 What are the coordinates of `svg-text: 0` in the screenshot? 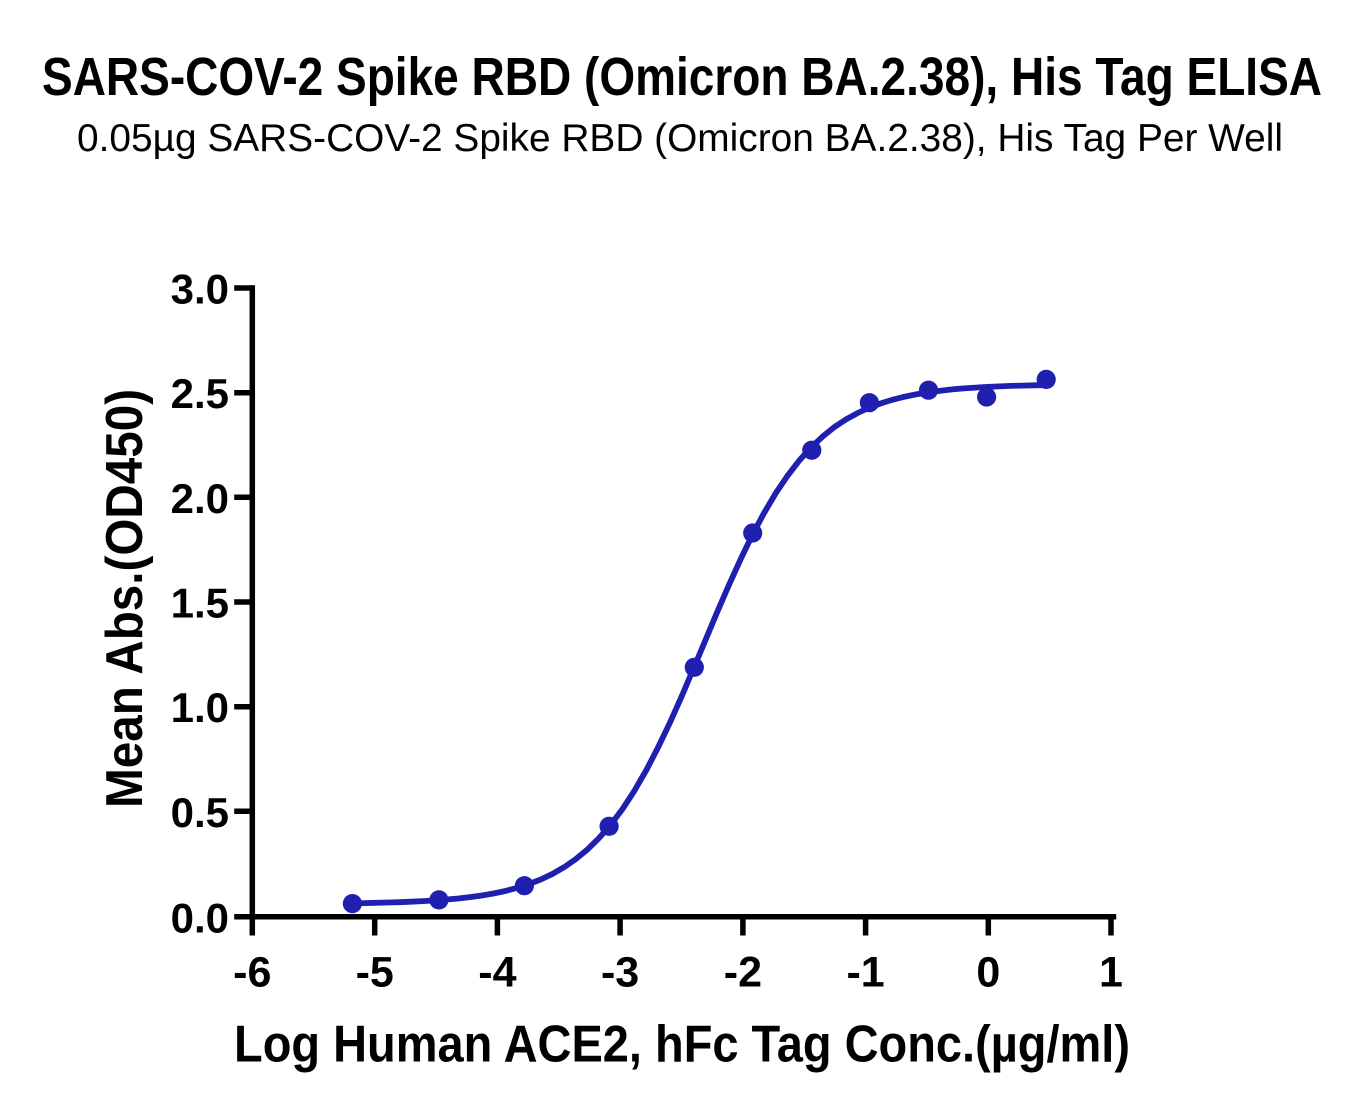 It's located at (988, 973).